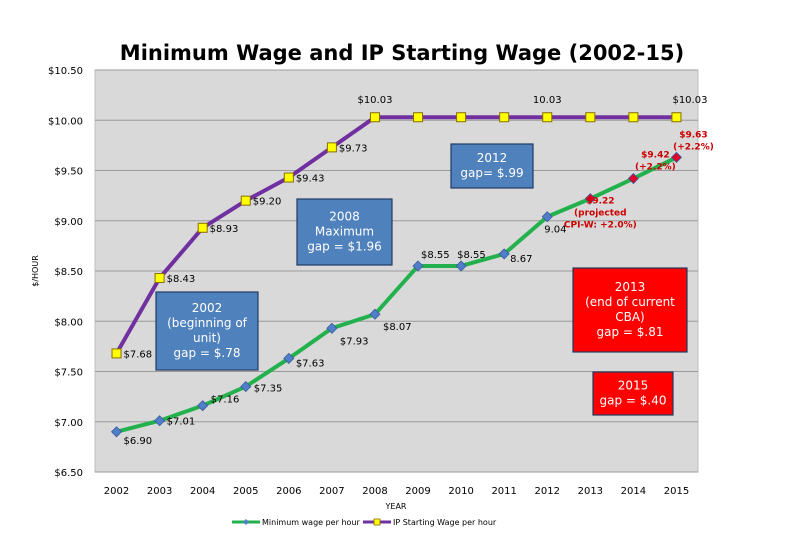  What do you see at coordinates (445, 522) in the screenshot?
I see `legend-label: IP Starting Wage per hour` at bounding box center [445, 522].